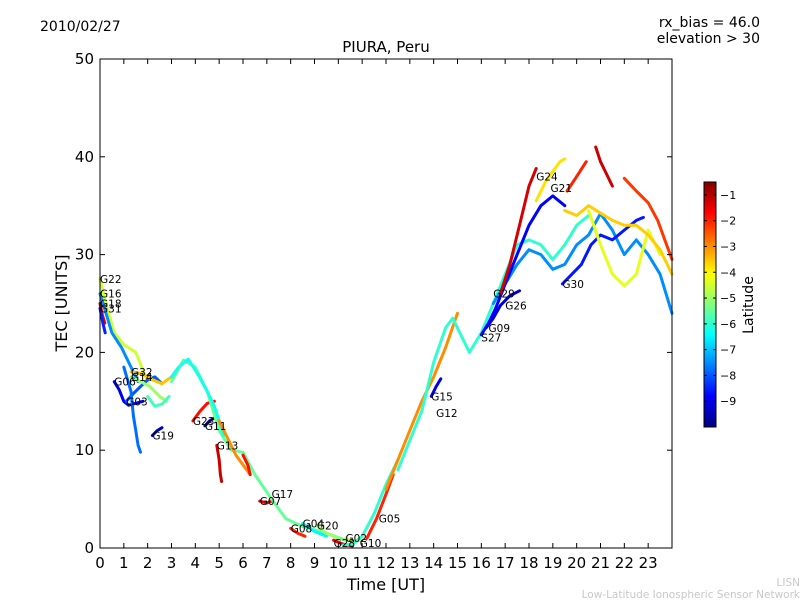 This screenshot has width=800, height=600. Describe the element at coordinates (481, 563) in the screenshot. I see `x-tick-label: 16` at that location.